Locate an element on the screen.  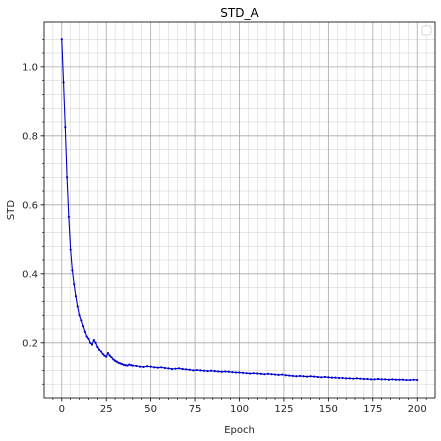
y-tick-label: 0.8 is located at coordinates (30, 136).